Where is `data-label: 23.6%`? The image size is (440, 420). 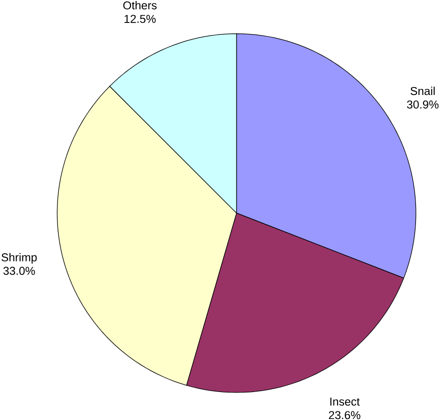 data-label: 23.6% is located at coordinates (344, 415).